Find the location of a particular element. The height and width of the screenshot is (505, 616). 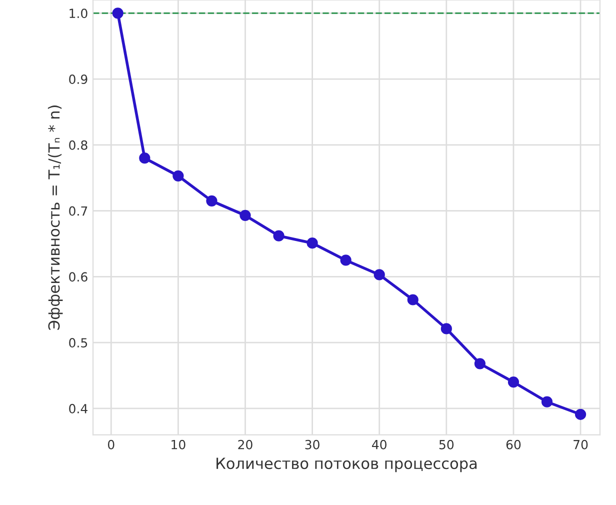

x-tick-label: 60 is located at coordinates (513, 445).